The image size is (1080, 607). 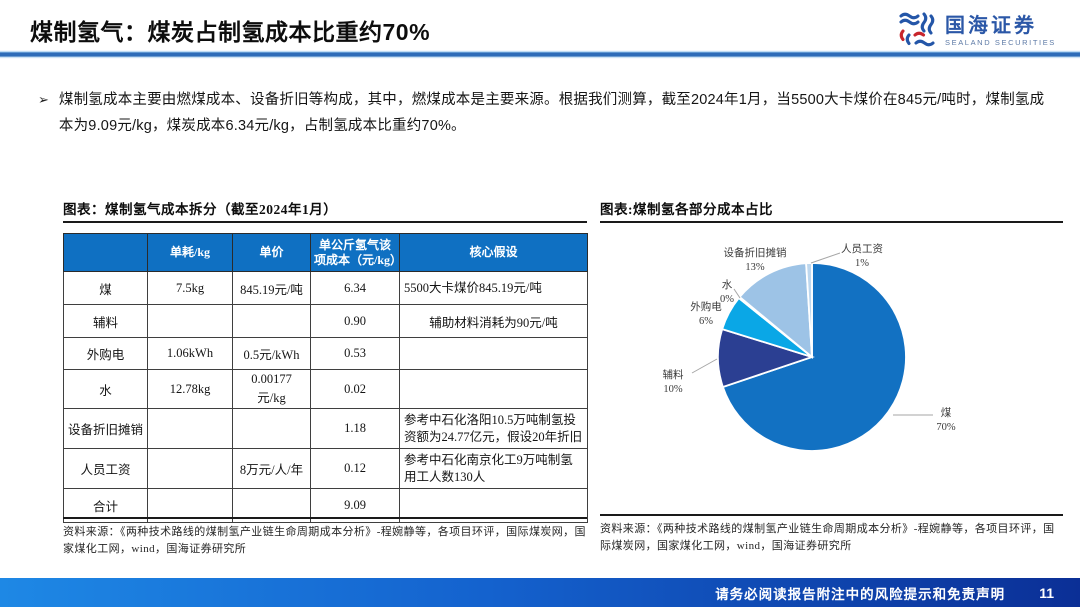 I want to click on table-cell: 煤, so click(x=105, y=288).